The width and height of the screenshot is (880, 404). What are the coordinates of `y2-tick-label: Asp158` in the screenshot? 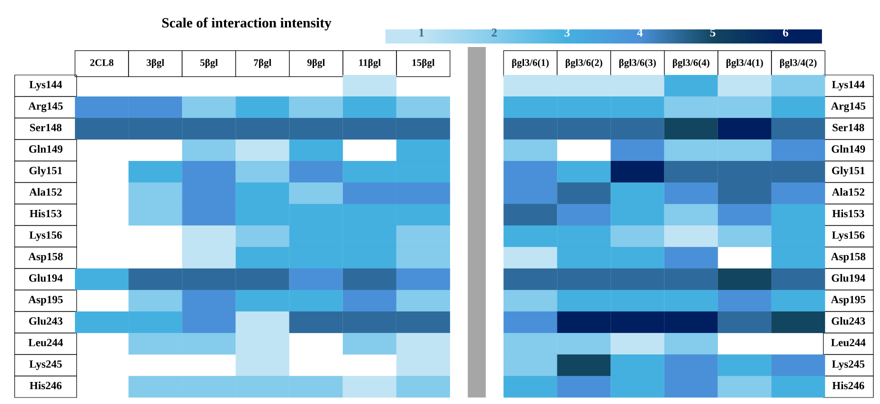 It's located at (45, 257).